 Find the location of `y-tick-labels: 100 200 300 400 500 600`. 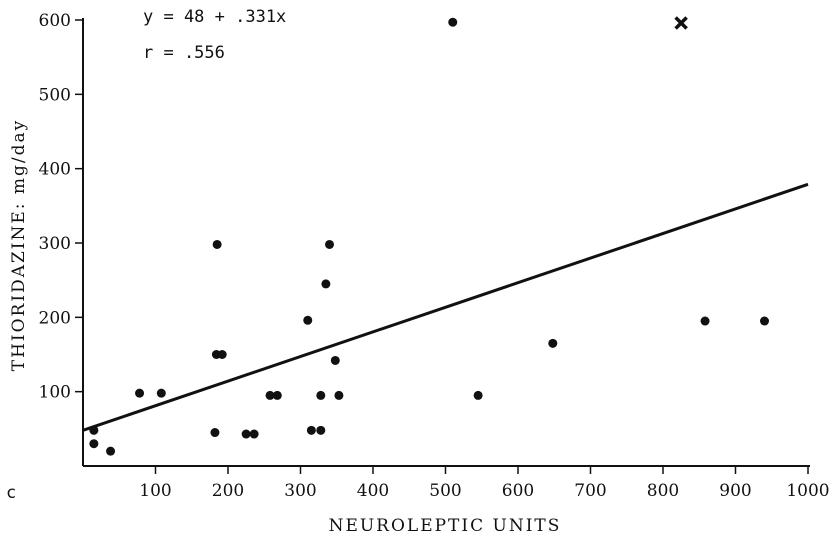

y-tick-labels: 100 200 300 400 500 600 is located at coordinates (55, 207).